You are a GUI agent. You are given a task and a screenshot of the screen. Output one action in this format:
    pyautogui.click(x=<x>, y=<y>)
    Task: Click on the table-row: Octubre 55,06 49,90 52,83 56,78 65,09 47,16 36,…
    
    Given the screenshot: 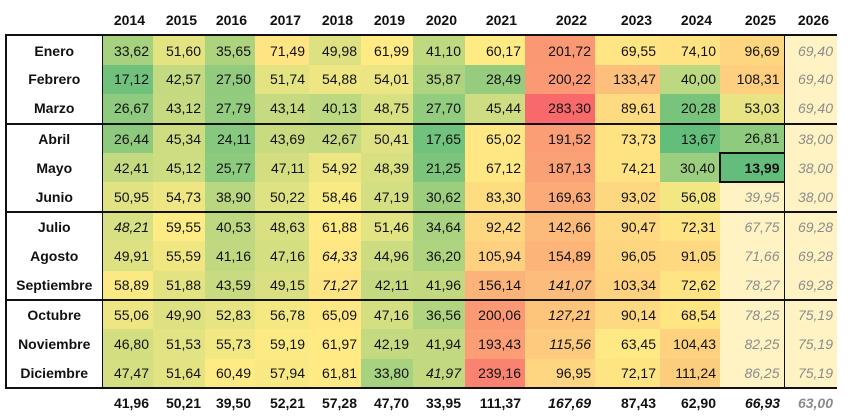 What is the action you would take?
    pyautogui.click(x=421, y=314)
    